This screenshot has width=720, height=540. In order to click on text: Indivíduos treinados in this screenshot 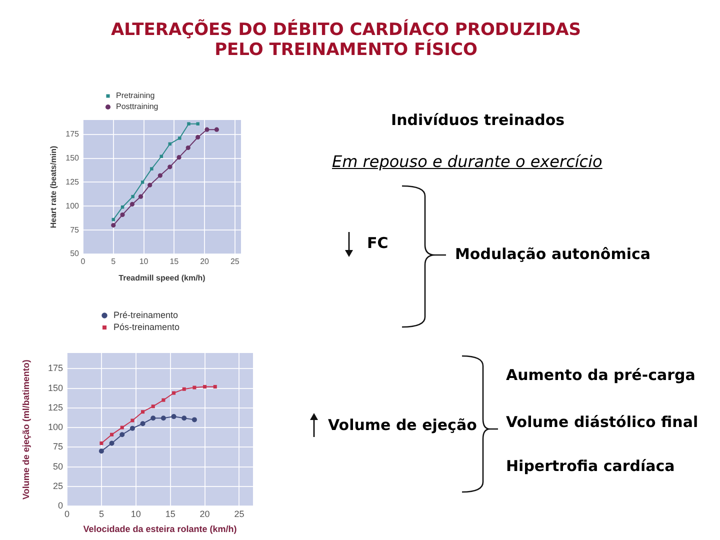, I will do `click(478, 120)`.